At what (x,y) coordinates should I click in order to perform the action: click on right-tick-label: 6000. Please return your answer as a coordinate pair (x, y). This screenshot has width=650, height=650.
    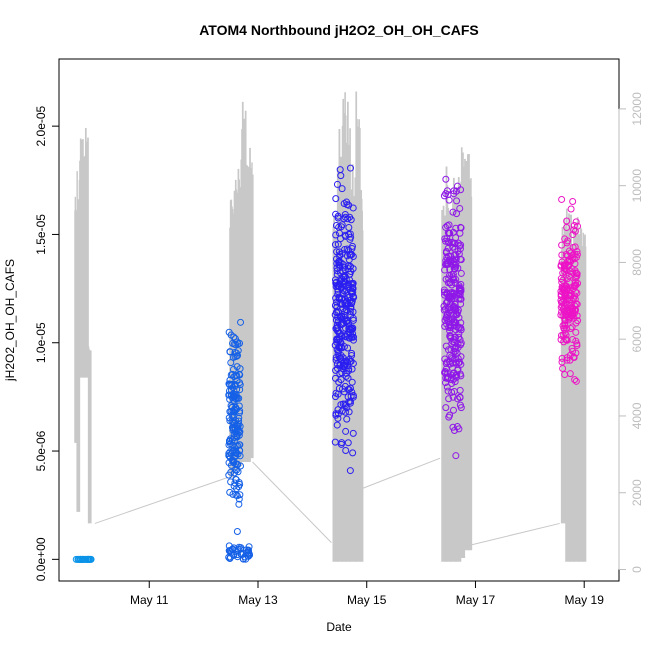
    Looking at the image, I should click on (637, 339).